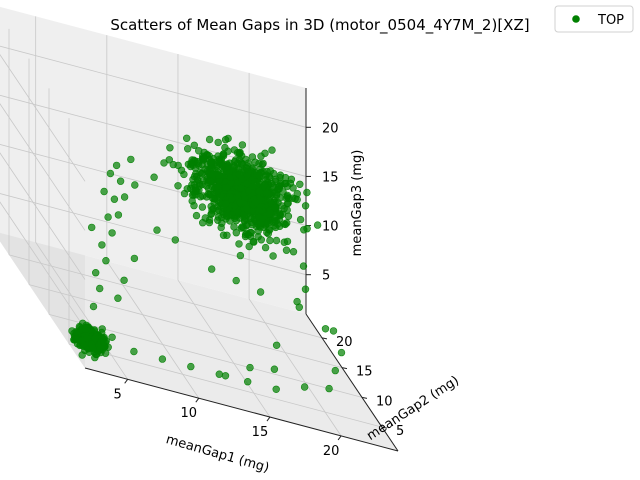 Image resolution: width=640 pixels, height=480 pixels. Describe the element at coordinates (352, 382) in the screenshot. I see `y-axis-line` at that location.